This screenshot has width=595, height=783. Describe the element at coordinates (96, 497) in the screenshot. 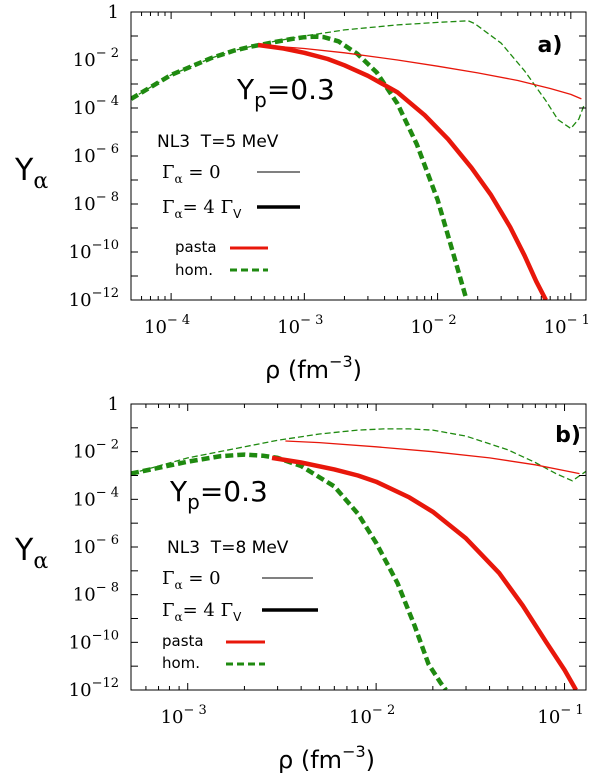

I see `y-tick-label-b: 10− 4` at that location.